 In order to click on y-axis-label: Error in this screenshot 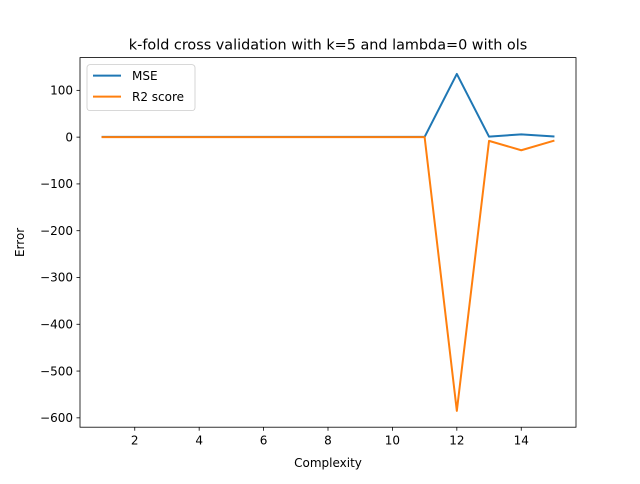, I will do `click(20, 242)`.